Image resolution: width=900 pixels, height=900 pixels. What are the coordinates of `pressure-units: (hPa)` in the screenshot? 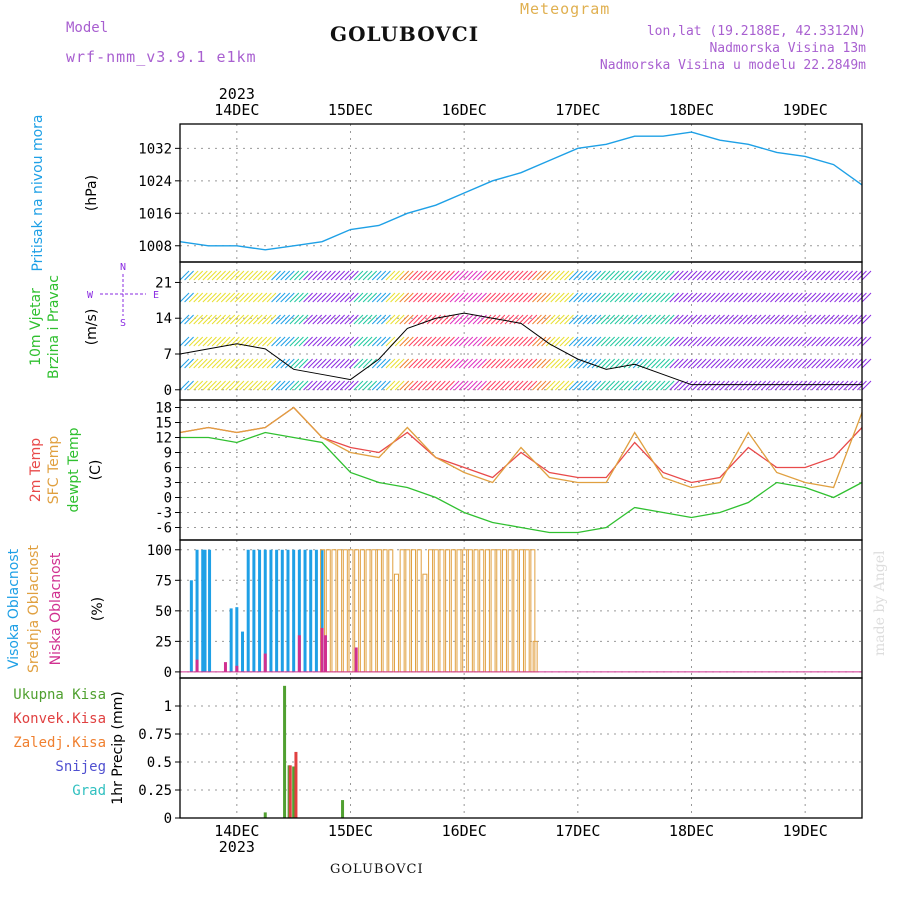 It's located at (92, 193).